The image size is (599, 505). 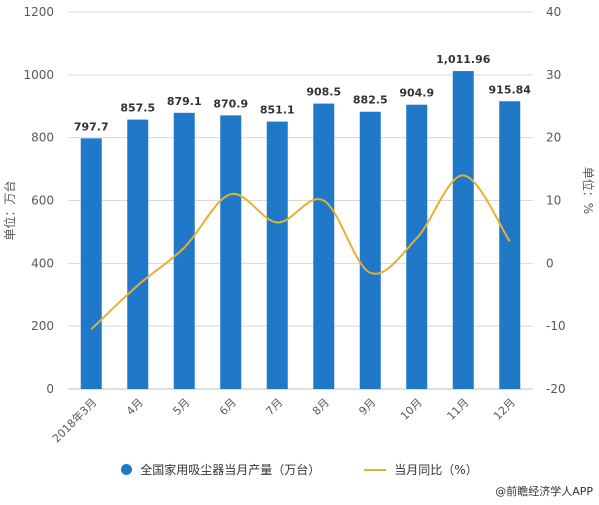 I want to click on x-tick-label: 9月, so click(x=367, y=407).